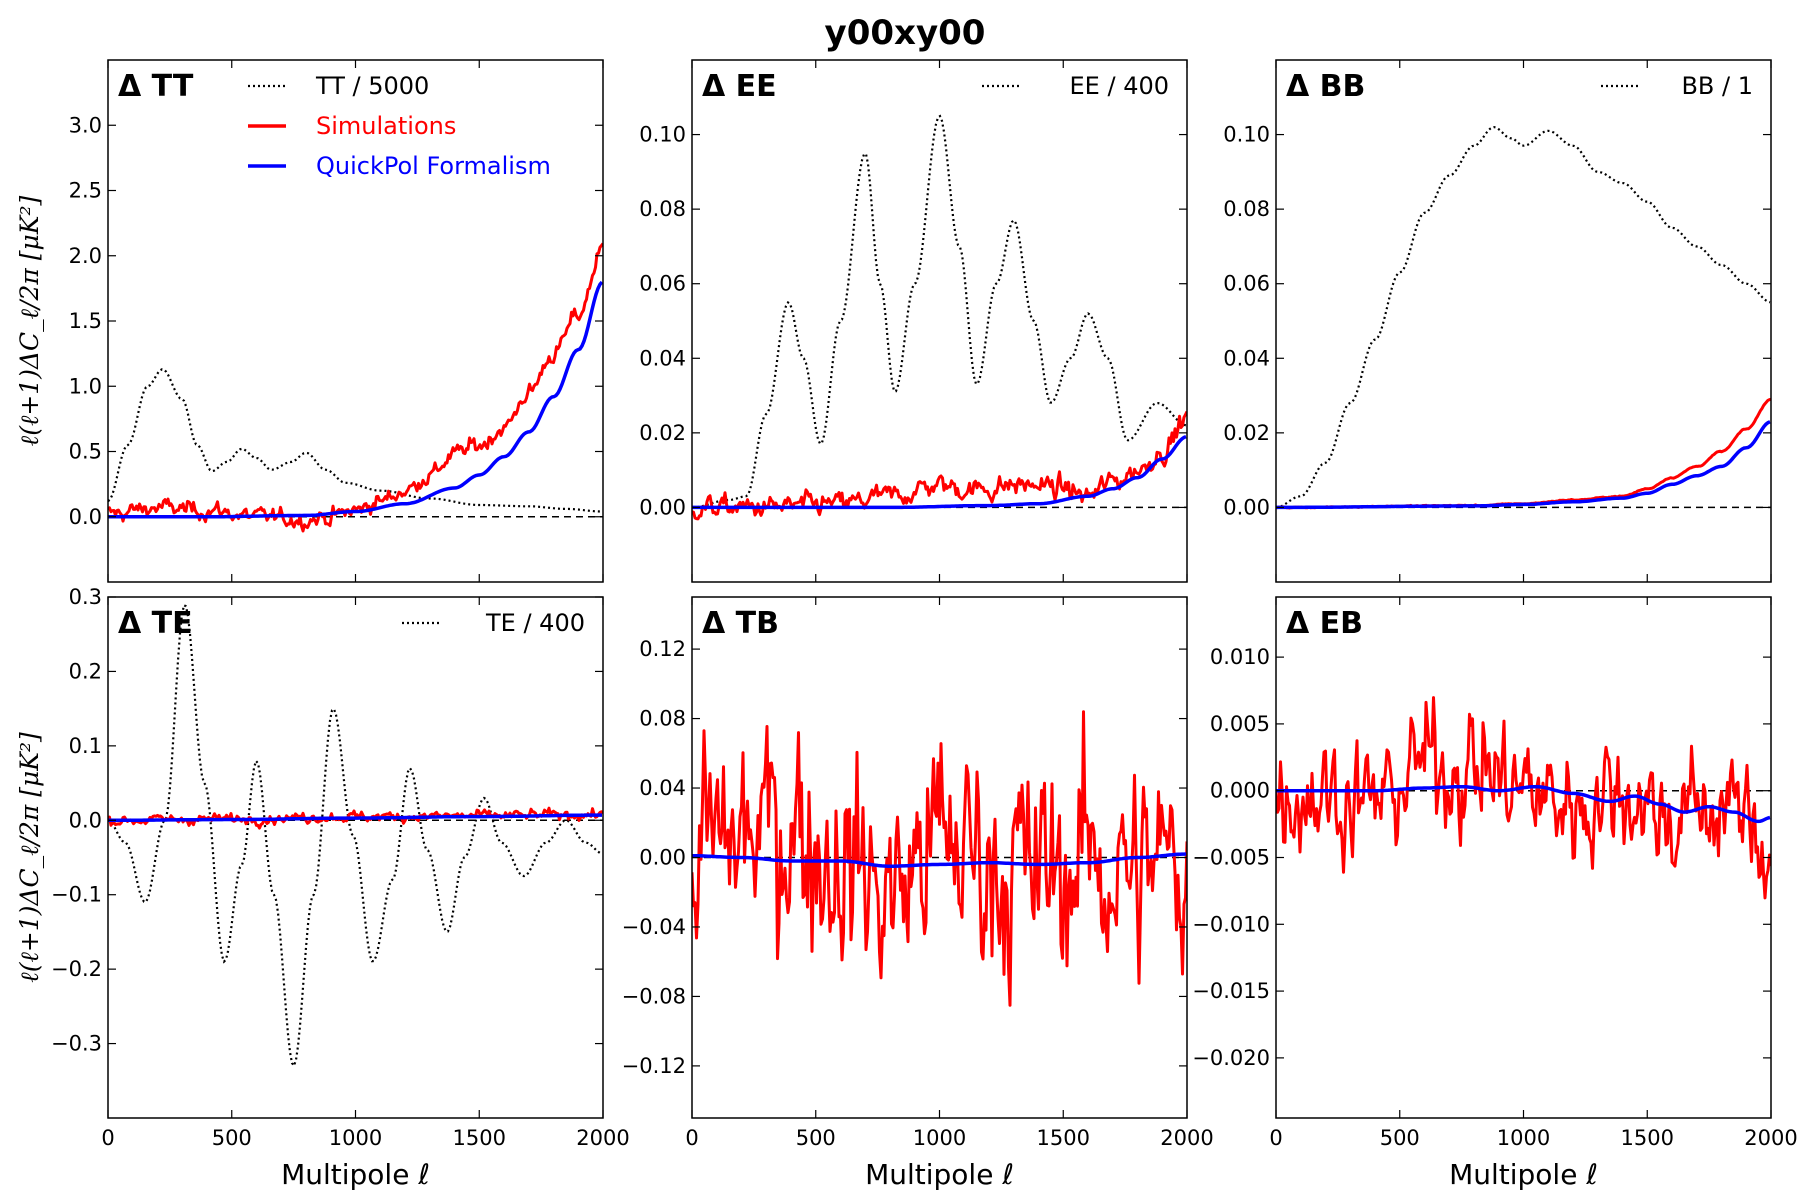 This screenshot has width=1800, height=1200. I want to click on ytick-label: 2.5, so click(85, 191).